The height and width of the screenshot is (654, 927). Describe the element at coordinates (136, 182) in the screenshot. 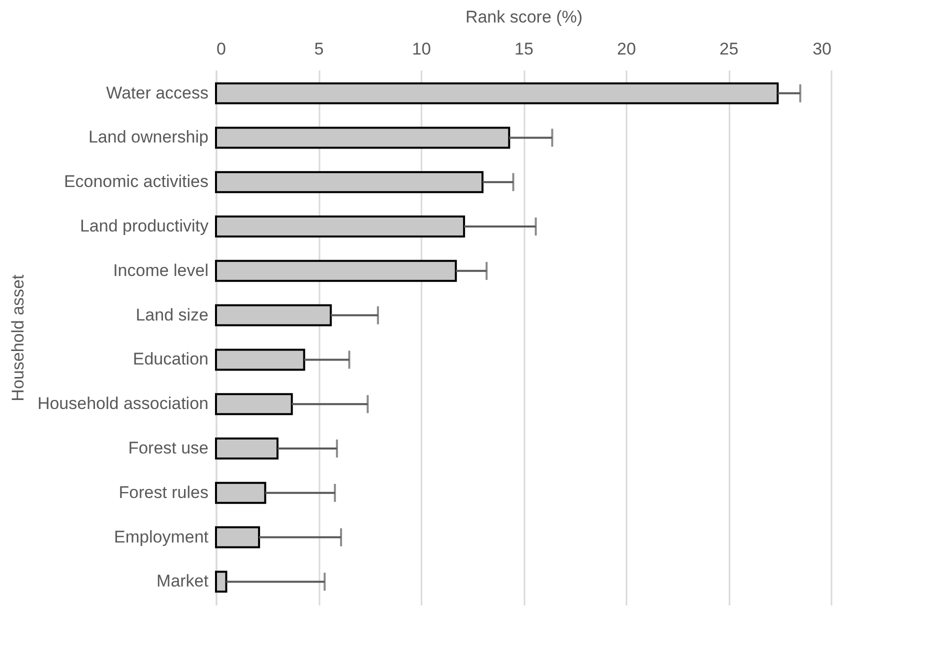

I see `y-tick-label: Economic activities` at that location.